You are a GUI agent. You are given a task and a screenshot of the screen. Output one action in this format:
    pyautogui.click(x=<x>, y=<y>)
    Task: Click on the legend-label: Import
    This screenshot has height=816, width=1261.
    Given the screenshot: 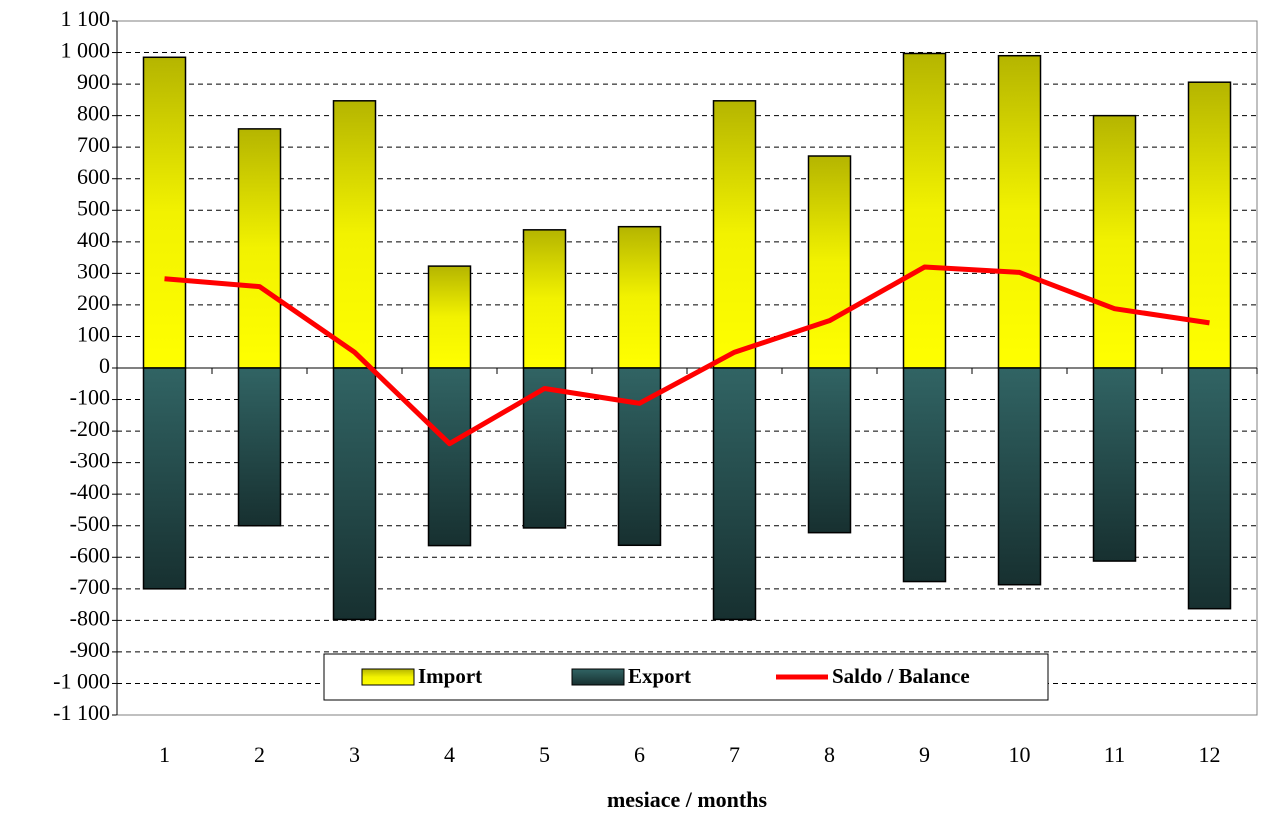 What is the action you would take?
    pyautogui.click(x=450, y=676)
    